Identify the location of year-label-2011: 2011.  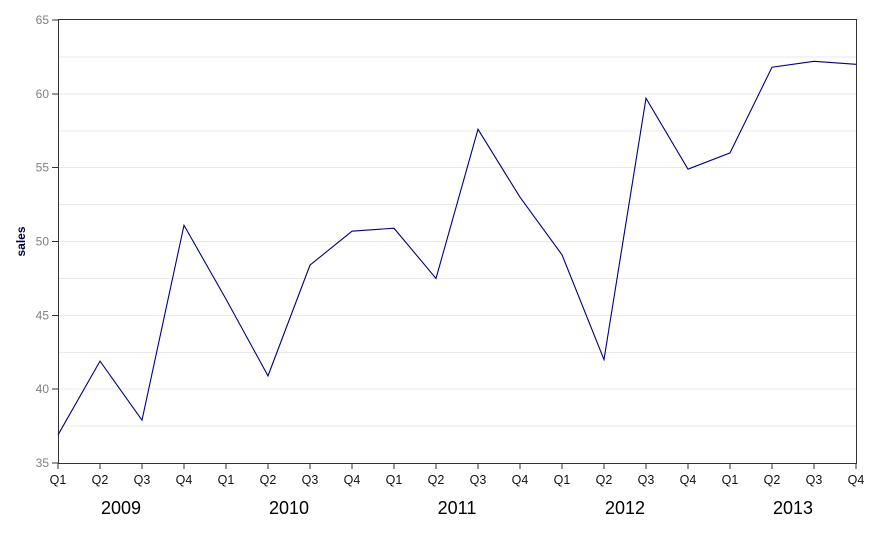
(457, 508).